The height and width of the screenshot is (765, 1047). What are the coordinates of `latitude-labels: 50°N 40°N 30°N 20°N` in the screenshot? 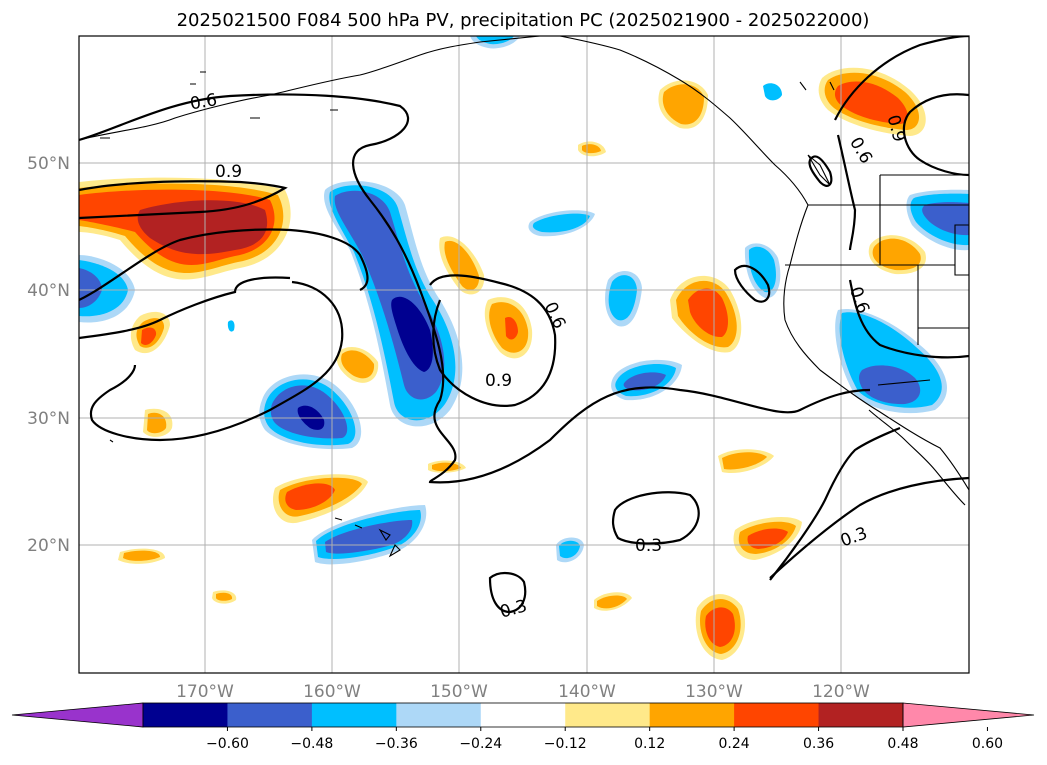 It's located at (48, 355).